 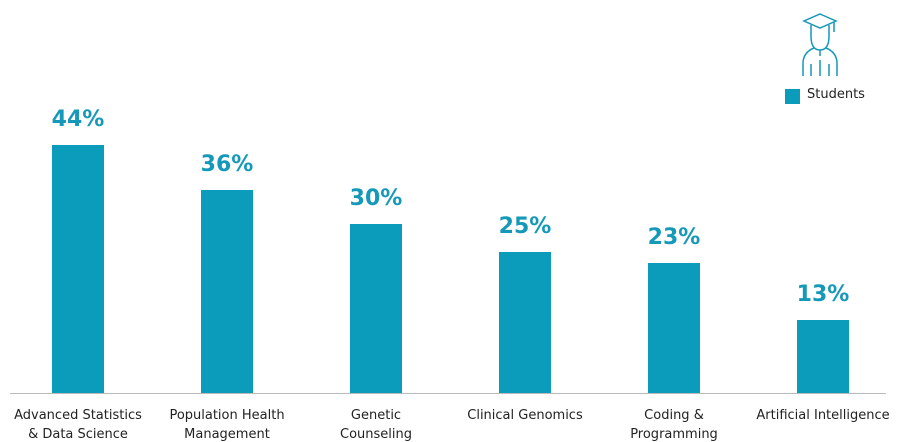 What do you see at coordinates (525, 226) in the screenshot?
I see `data-label: 25%` at bounding box center [525, 226].